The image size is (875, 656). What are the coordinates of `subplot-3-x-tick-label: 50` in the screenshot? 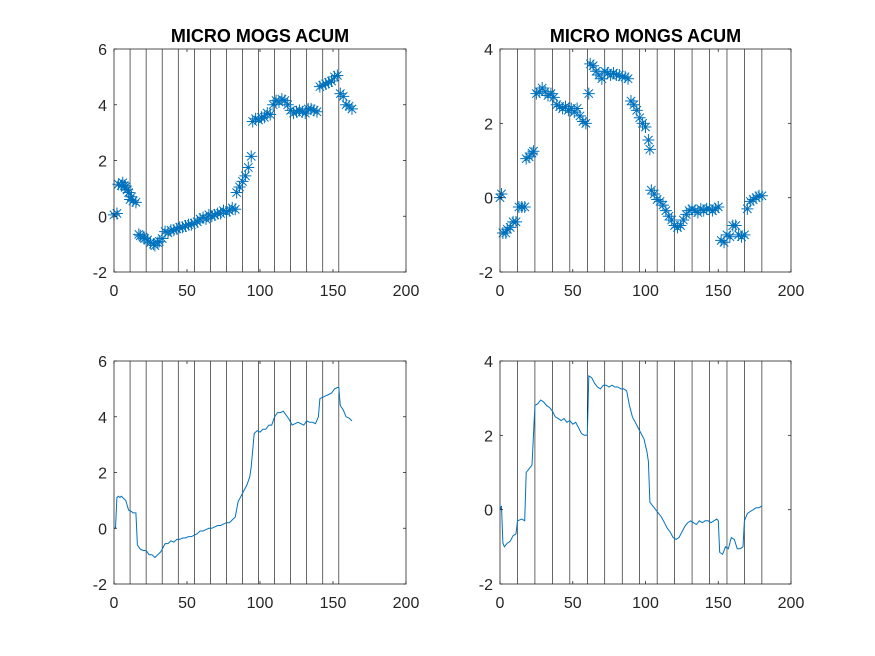 It's located at (187, 603).